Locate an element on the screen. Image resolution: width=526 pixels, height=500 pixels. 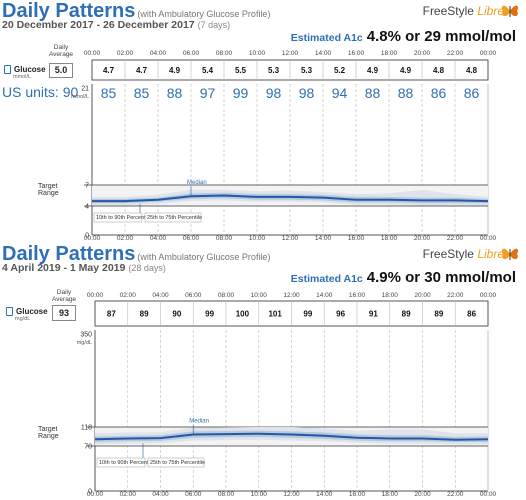
glucose-row-label: Glucose mmol/L is located at coordinates (25, 72).